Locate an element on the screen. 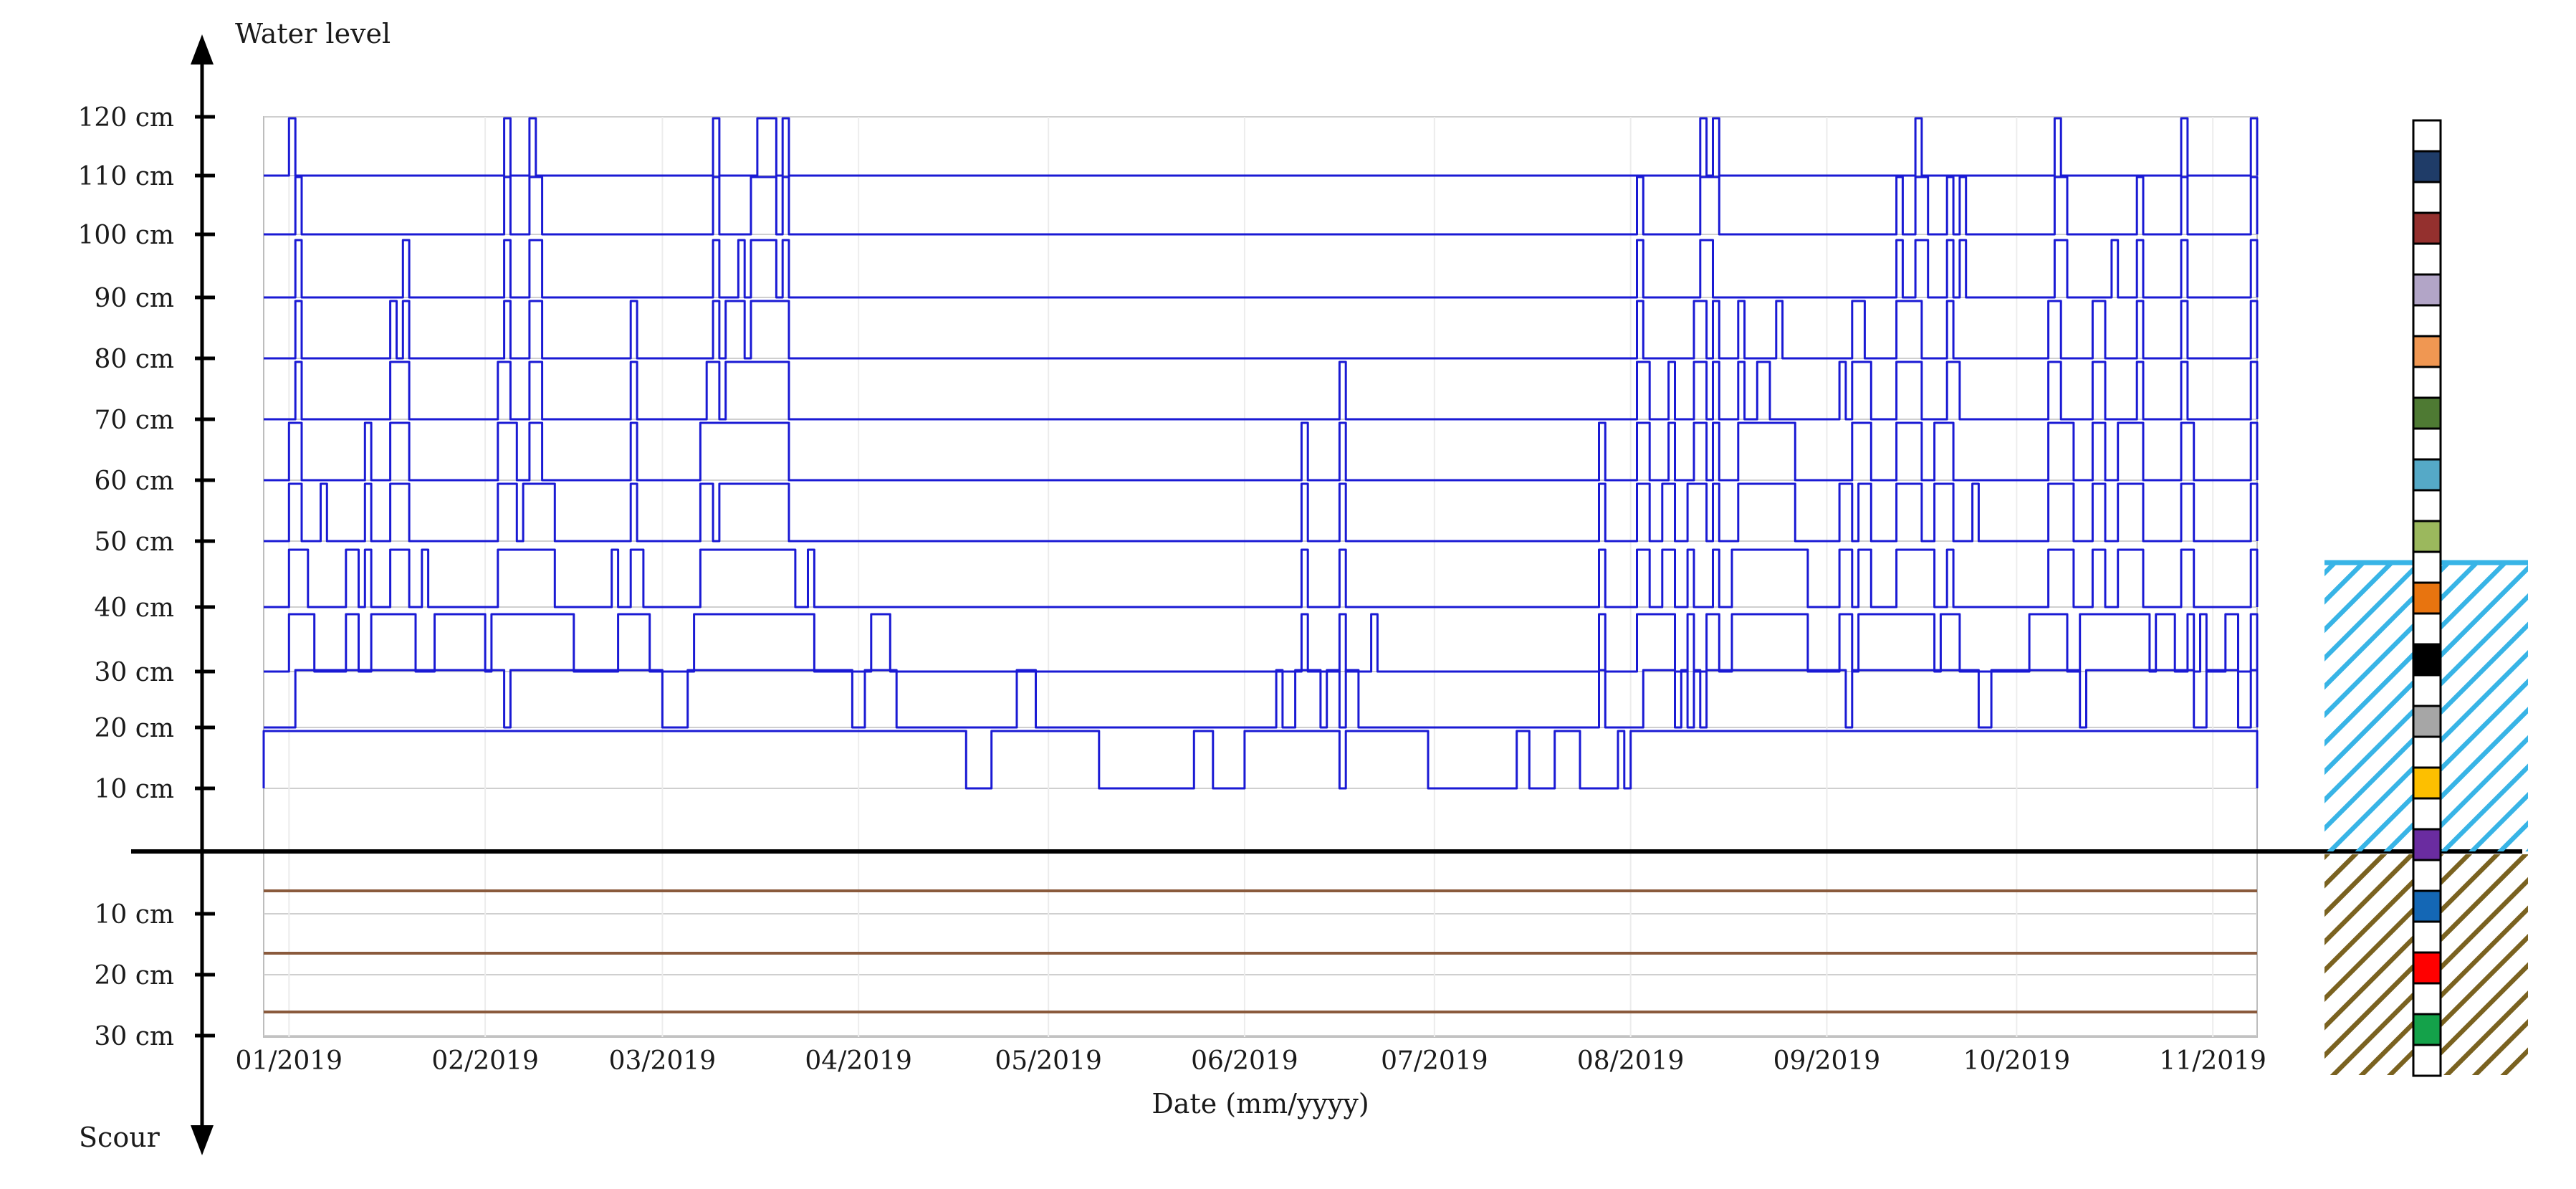  series-sensor-30cm is located at coordinates (1261, 643).